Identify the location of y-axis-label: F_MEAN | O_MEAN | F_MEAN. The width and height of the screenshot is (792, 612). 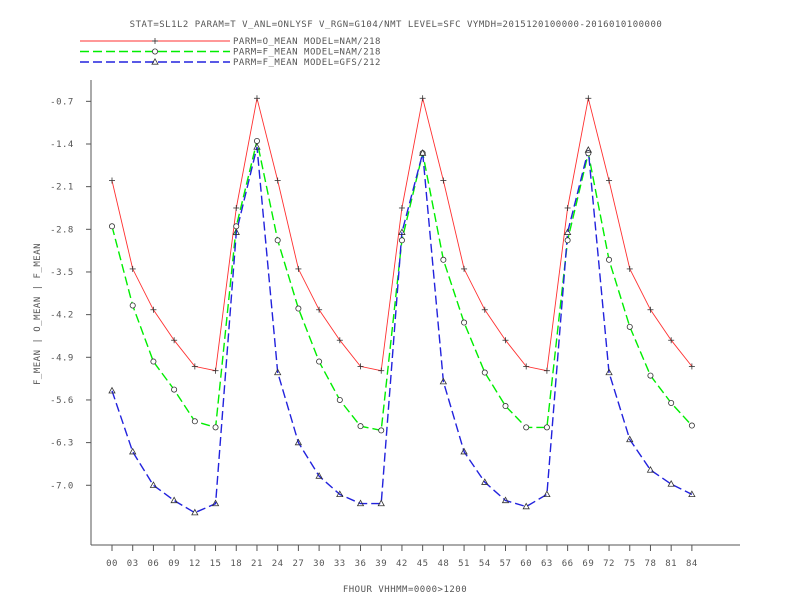
(38, 314).